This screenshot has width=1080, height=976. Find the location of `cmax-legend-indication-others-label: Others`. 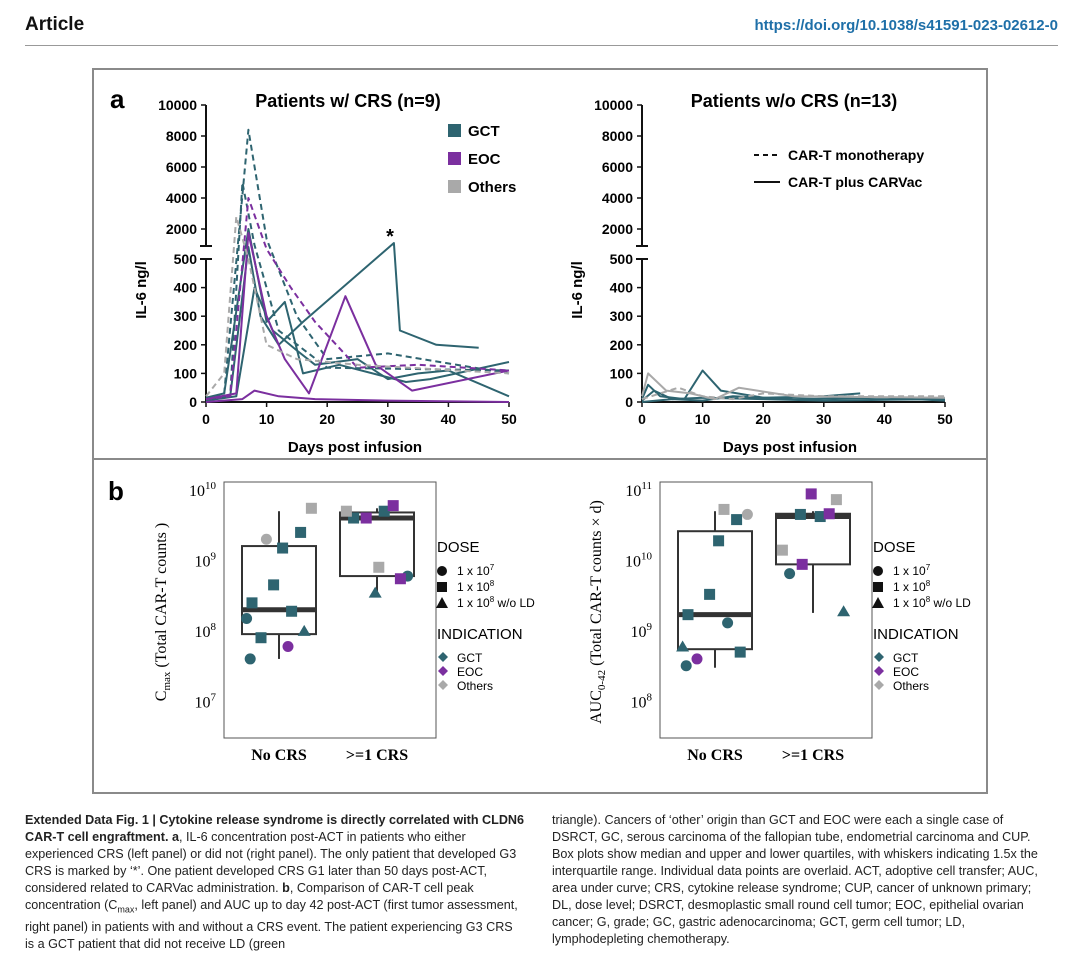

cmax-legend-indication-others-label: Others is located at coordinates (475, 686).